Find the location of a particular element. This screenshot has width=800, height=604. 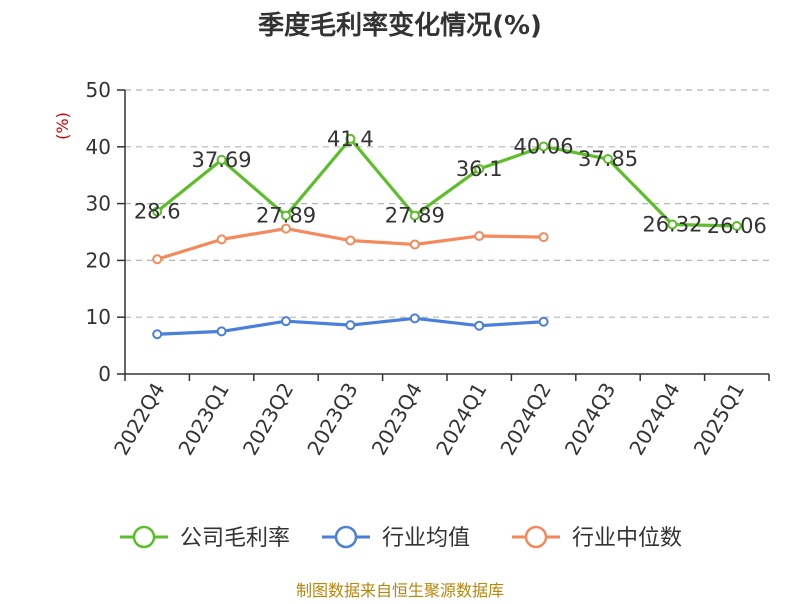

data-label: 36.1 is located at coordinates (479, 169).